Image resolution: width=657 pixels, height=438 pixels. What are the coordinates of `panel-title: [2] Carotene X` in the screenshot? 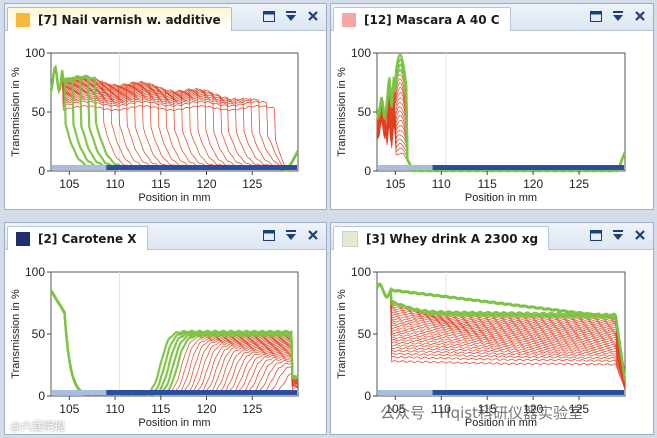 It's located at (87, 238).